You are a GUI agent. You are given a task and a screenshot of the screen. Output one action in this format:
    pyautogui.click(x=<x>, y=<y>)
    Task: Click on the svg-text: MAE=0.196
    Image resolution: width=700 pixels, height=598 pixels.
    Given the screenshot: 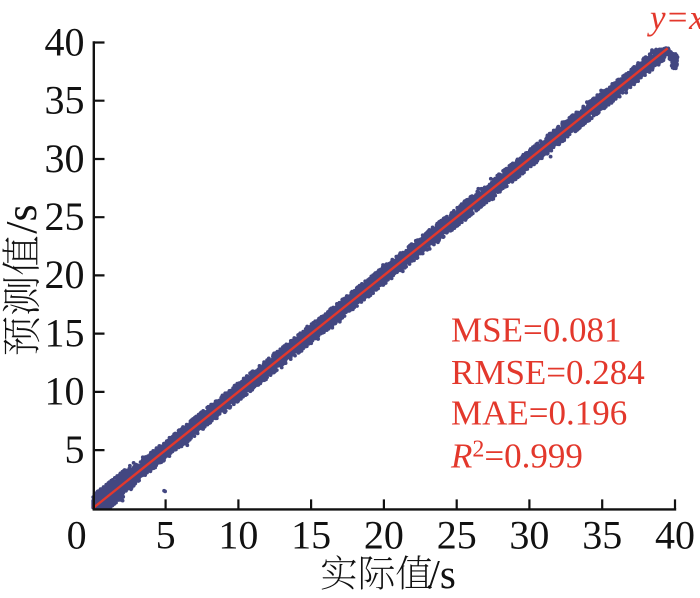 What is the action you would take?
    pyautogui.click(x=539, y=412)
    